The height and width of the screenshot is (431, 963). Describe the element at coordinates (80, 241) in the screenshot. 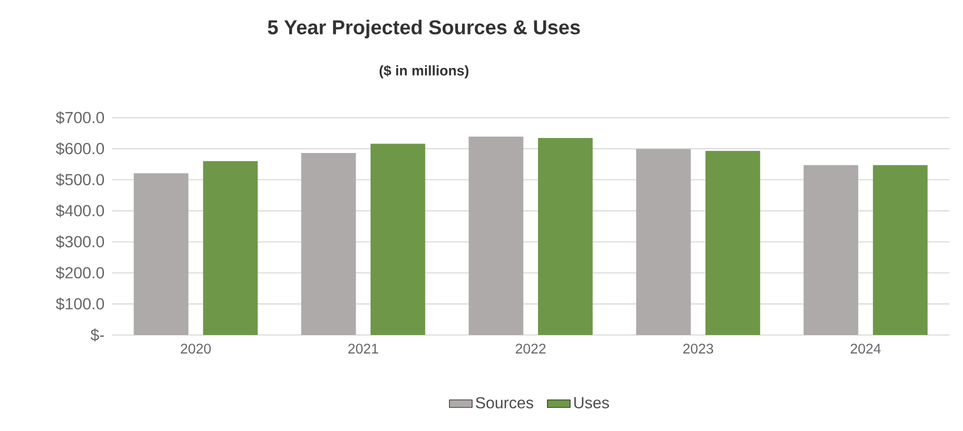

I see `y-tick-label: $300.0` at that location.